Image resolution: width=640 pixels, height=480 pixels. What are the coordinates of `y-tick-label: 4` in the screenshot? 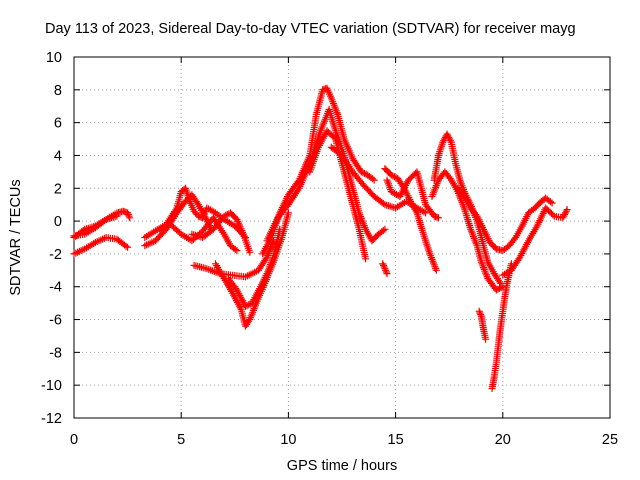 It's located at (58, 156).